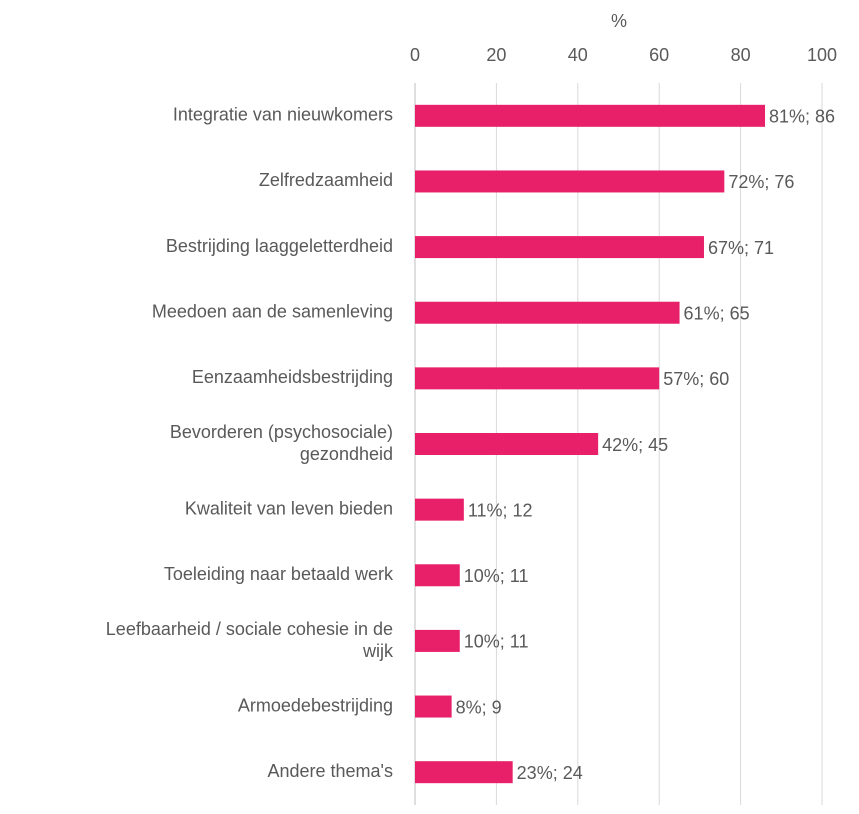 The height and width of the screenshot is (814, 859). Describe the element at coordinates (741, 248) in the screenshot. I see `data-label: 67%; 71` at that location.